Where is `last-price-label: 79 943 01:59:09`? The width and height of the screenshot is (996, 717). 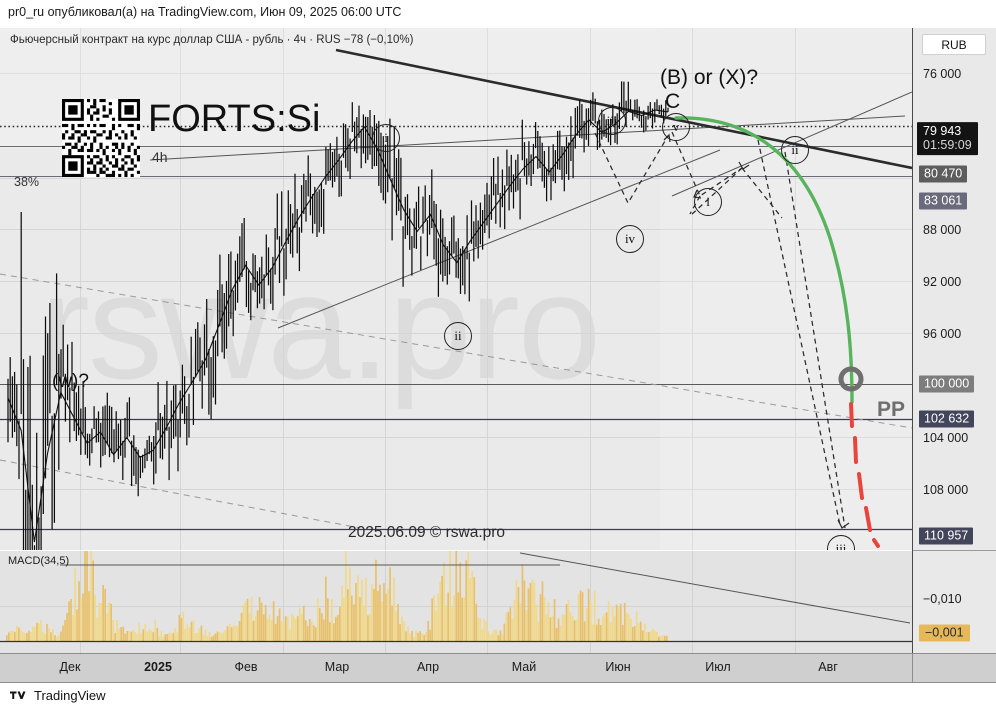 last-price-label: 79 943 01:59:09 is located at coordinates (947, 139).